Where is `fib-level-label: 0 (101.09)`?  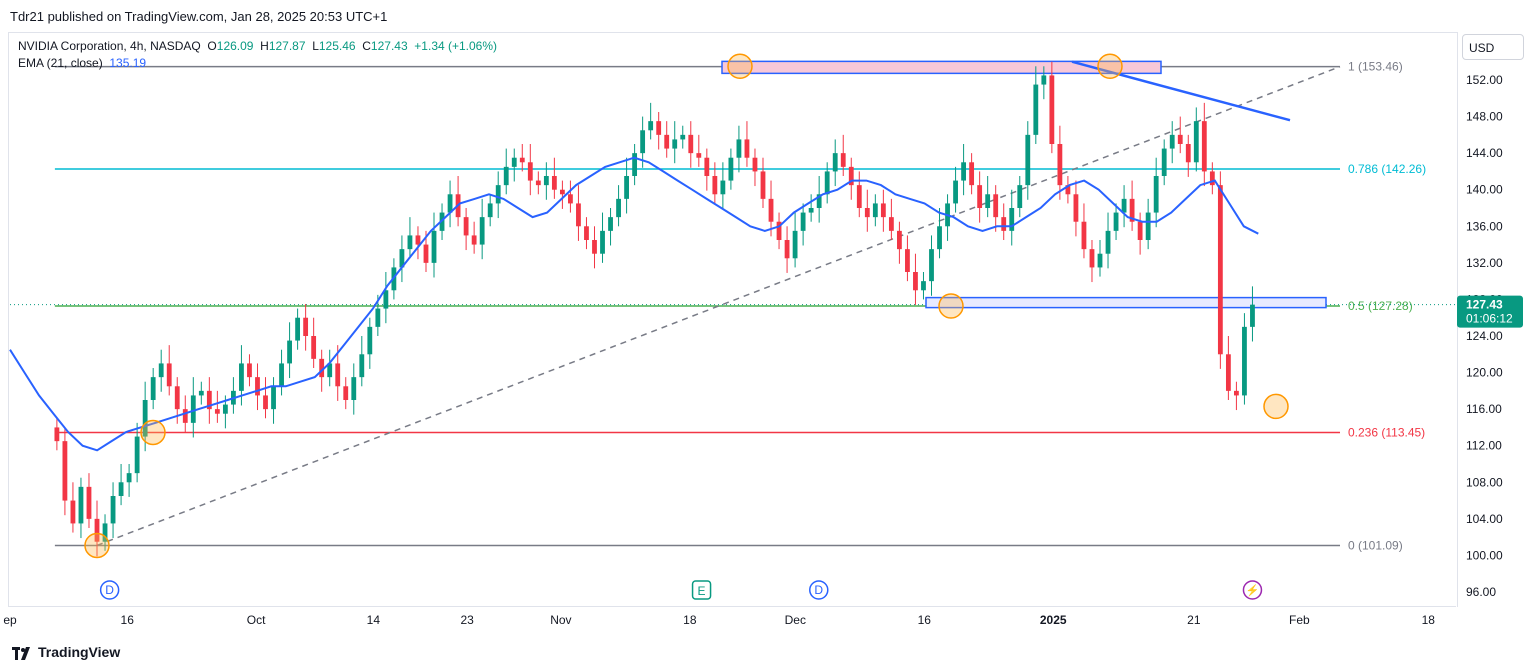
fib-level-label: 0 (101.09) is located at coordinates (1375, 545).